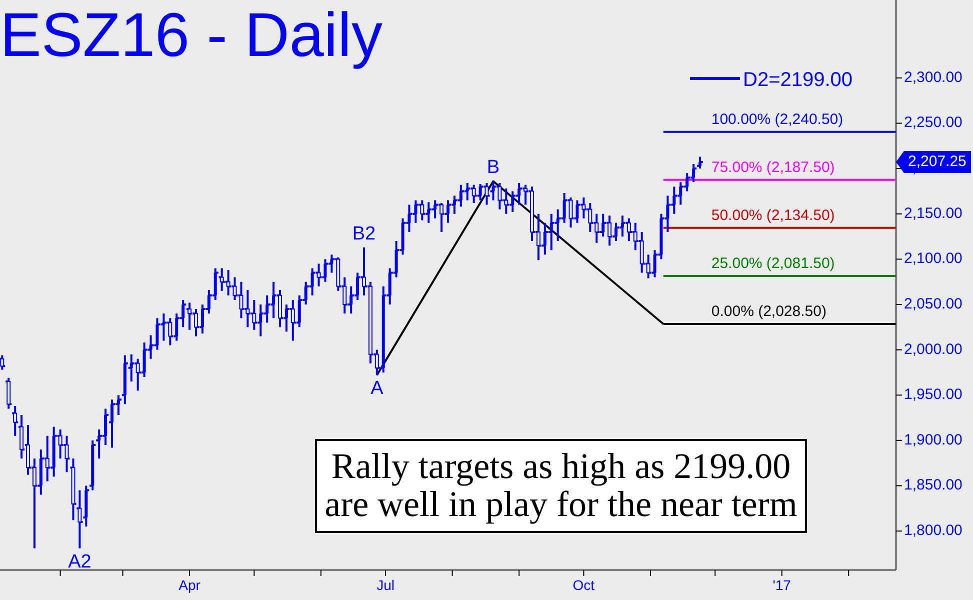 This screenshot has height=600, width=973. What do you see at coordinates (933, 485) in the screenshot?
I see `y-tick-label: 1,850.00` at bounding box center [933, 485].